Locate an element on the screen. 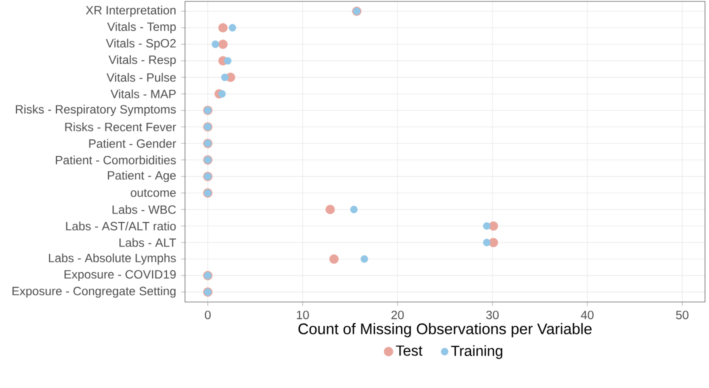 The height and width of the screenshot is (388, 709). y-tick-label: Patient - Age is located at coordinates (142, 176).